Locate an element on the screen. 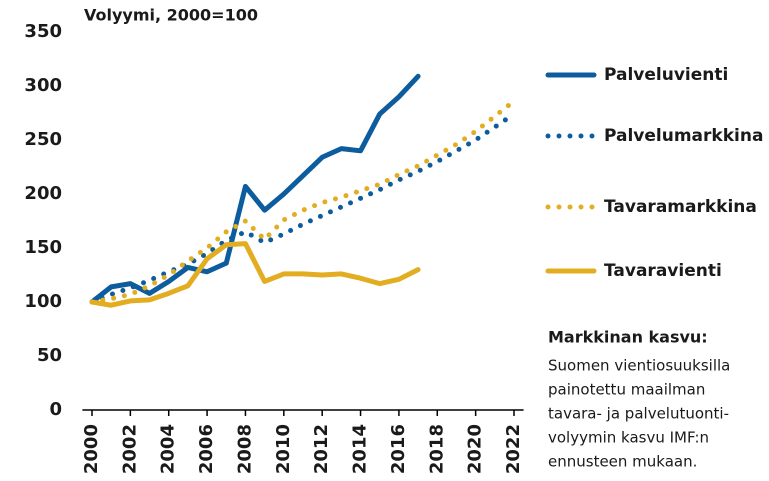 This screenshot has width=769, height=481. y-tick-label: 150 is located at coordinates (43, 247).